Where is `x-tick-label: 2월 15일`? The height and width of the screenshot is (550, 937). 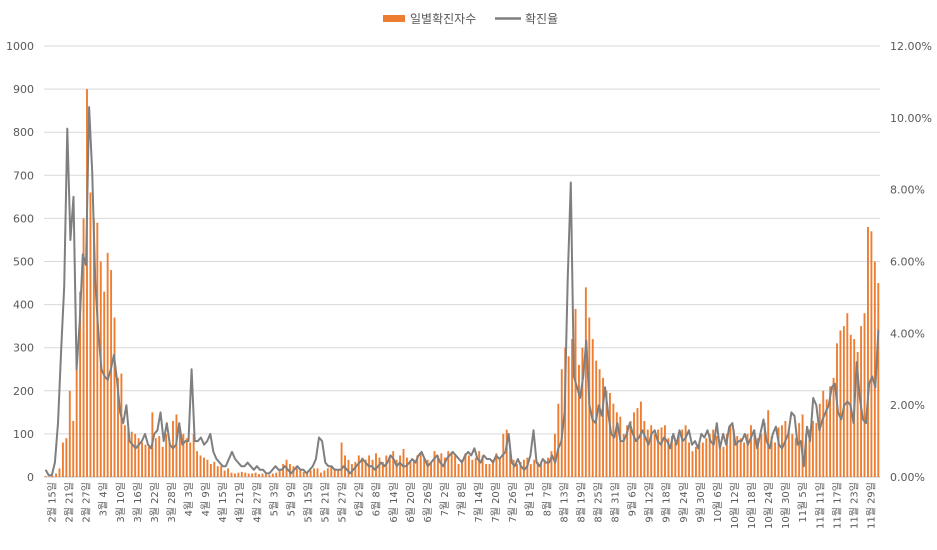
x-tick-label: 2월 15일 is located at coordinates (53, 502).